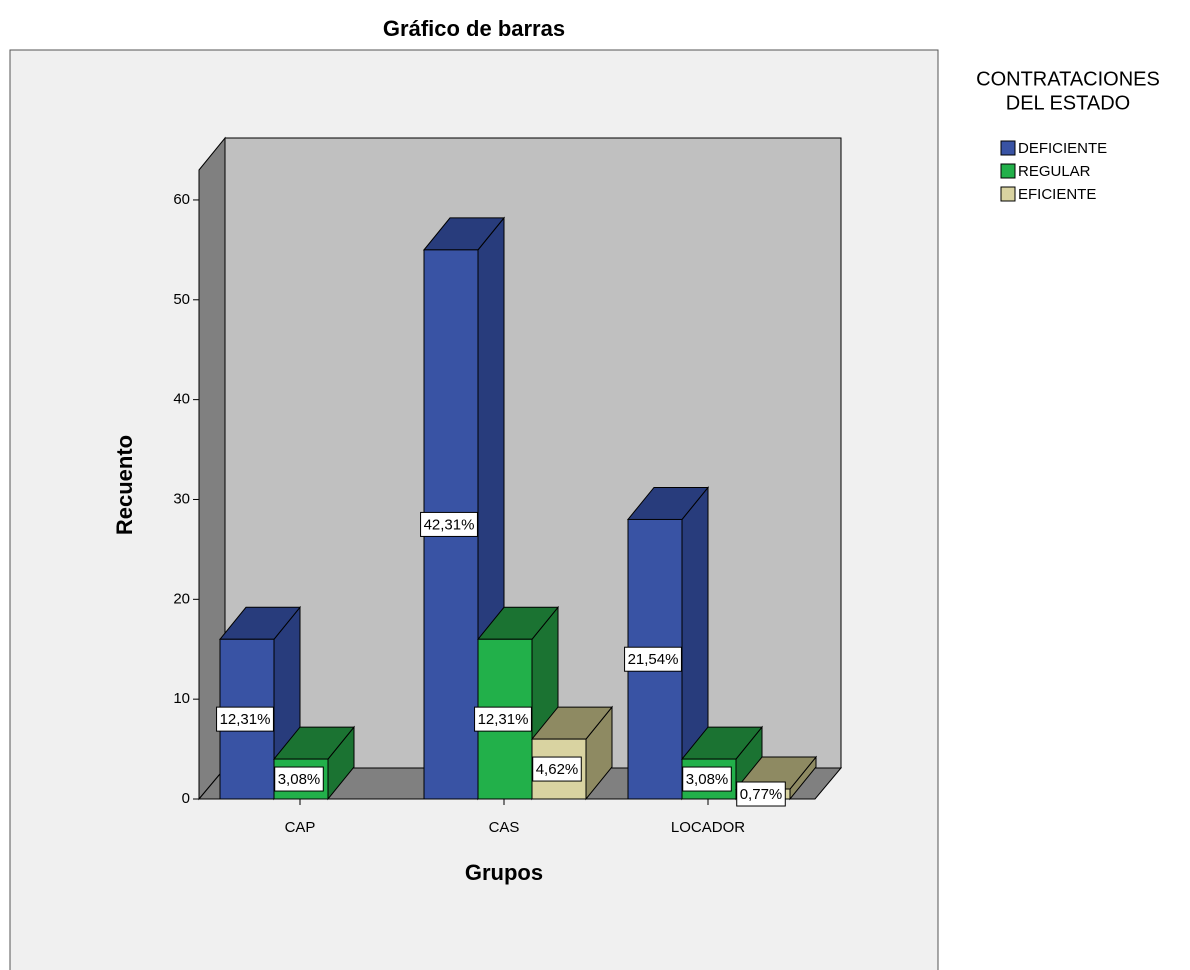  Describe the element at coordinates (181, 598) in the screenshot. I see `y-tick-label: 20` at that location.